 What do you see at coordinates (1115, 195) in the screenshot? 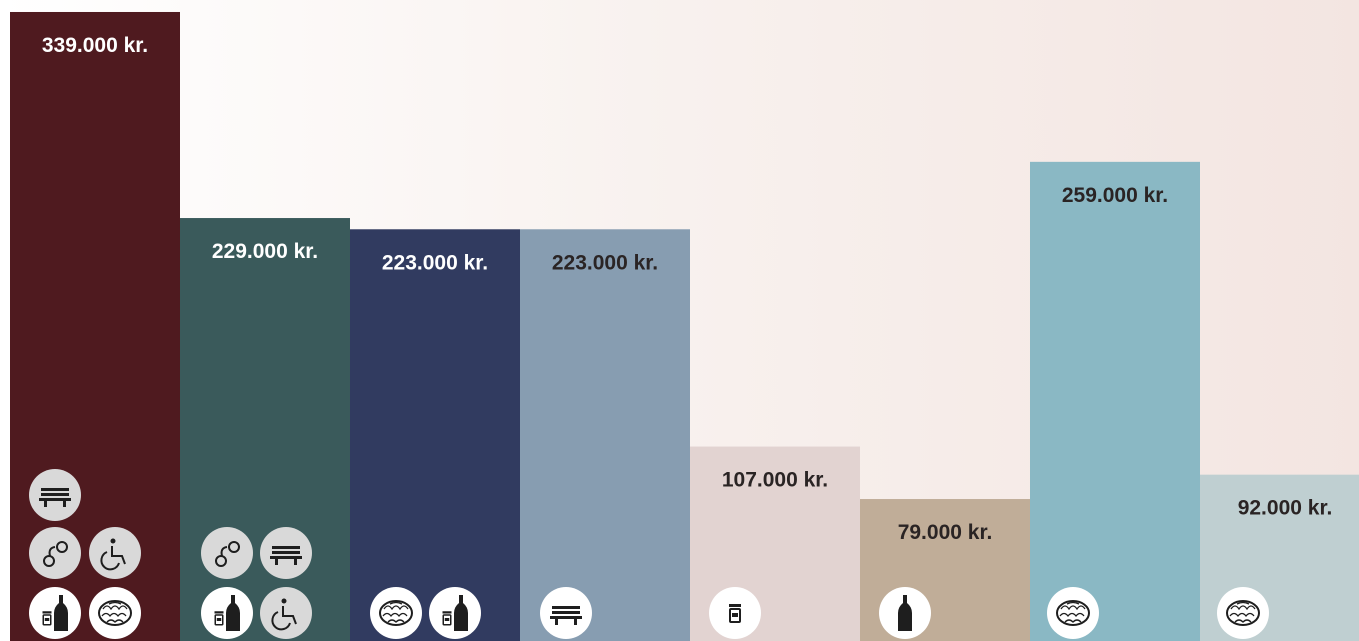
I see `value-label: 259.000 kr.` at bounding box center [1115, 195].